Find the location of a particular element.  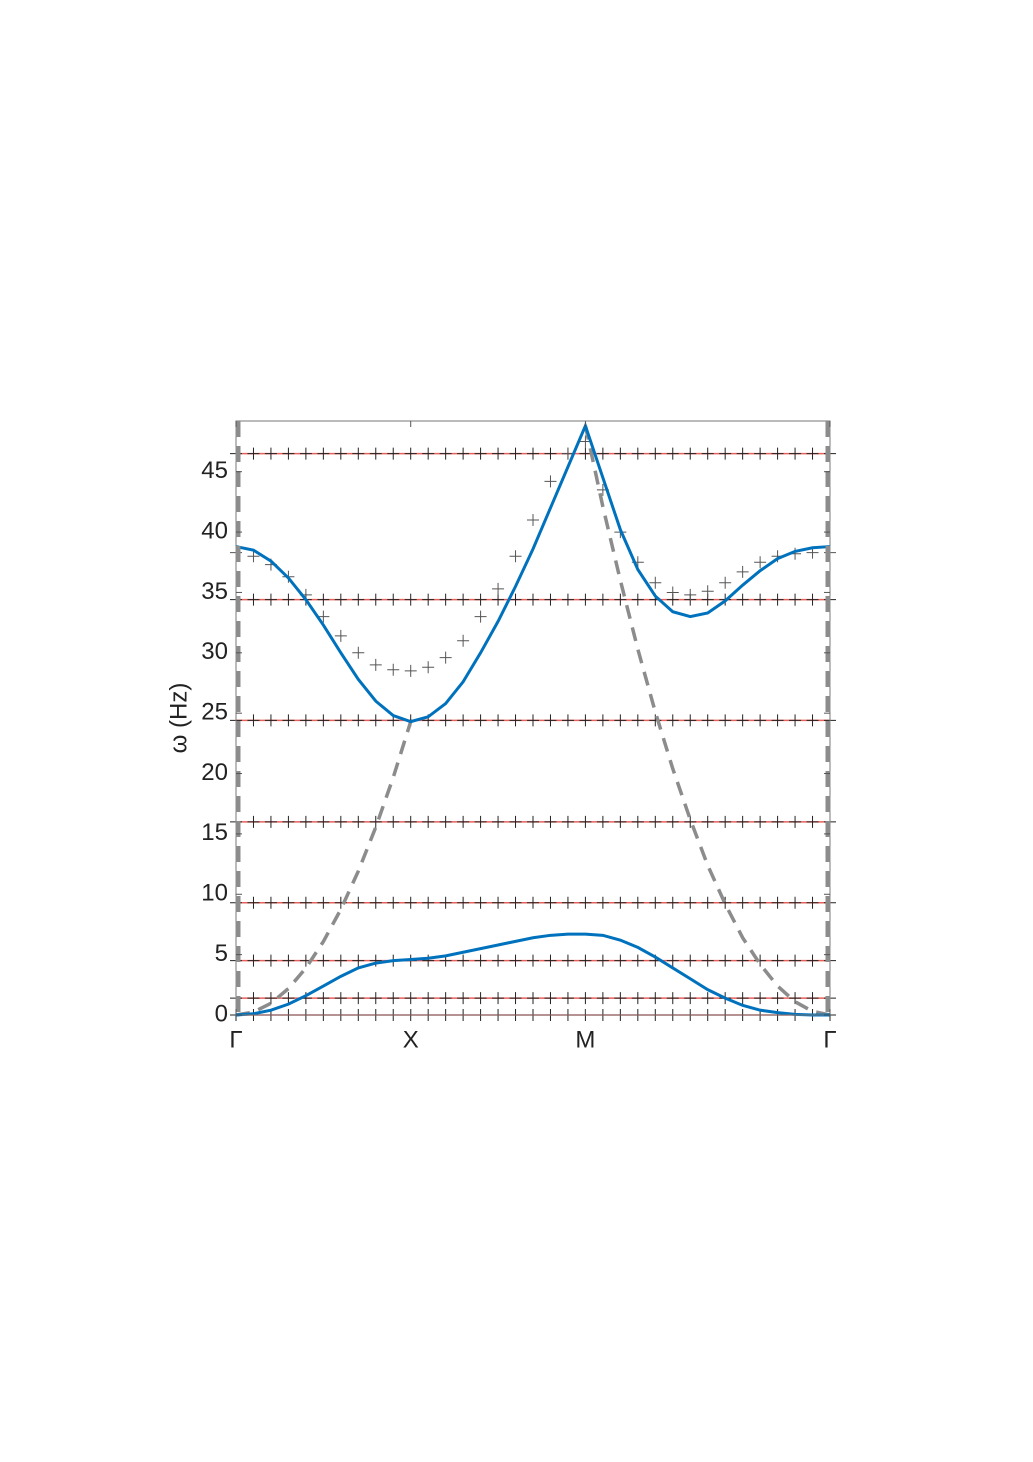

y-axis-label: ω (Hz) is located at coordinates (178, 718).